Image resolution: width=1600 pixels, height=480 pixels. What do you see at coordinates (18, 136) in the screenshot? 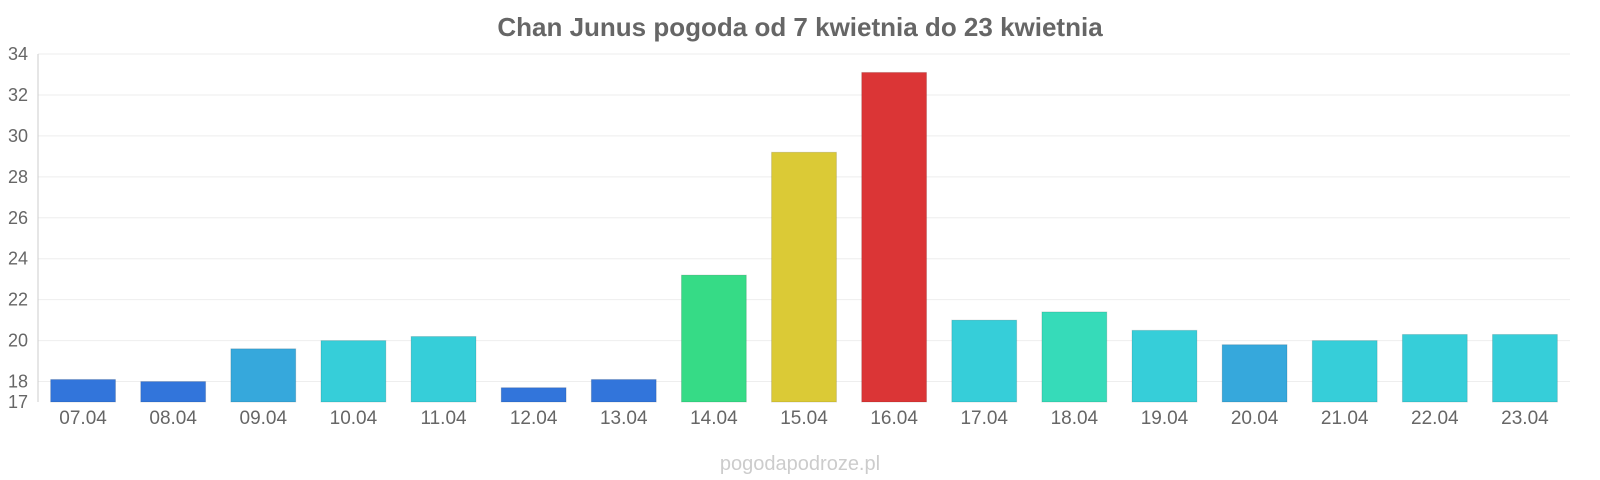
I see `y-tick-label: 30` at bounding box center [18, 136].